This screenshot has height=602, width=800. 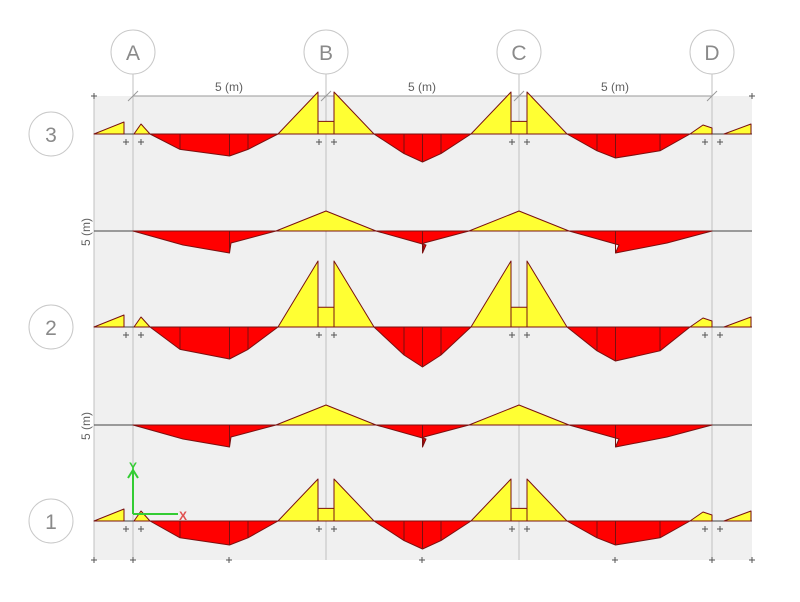 I want to click on row-label-3: 3, so click(x=51, y=135).